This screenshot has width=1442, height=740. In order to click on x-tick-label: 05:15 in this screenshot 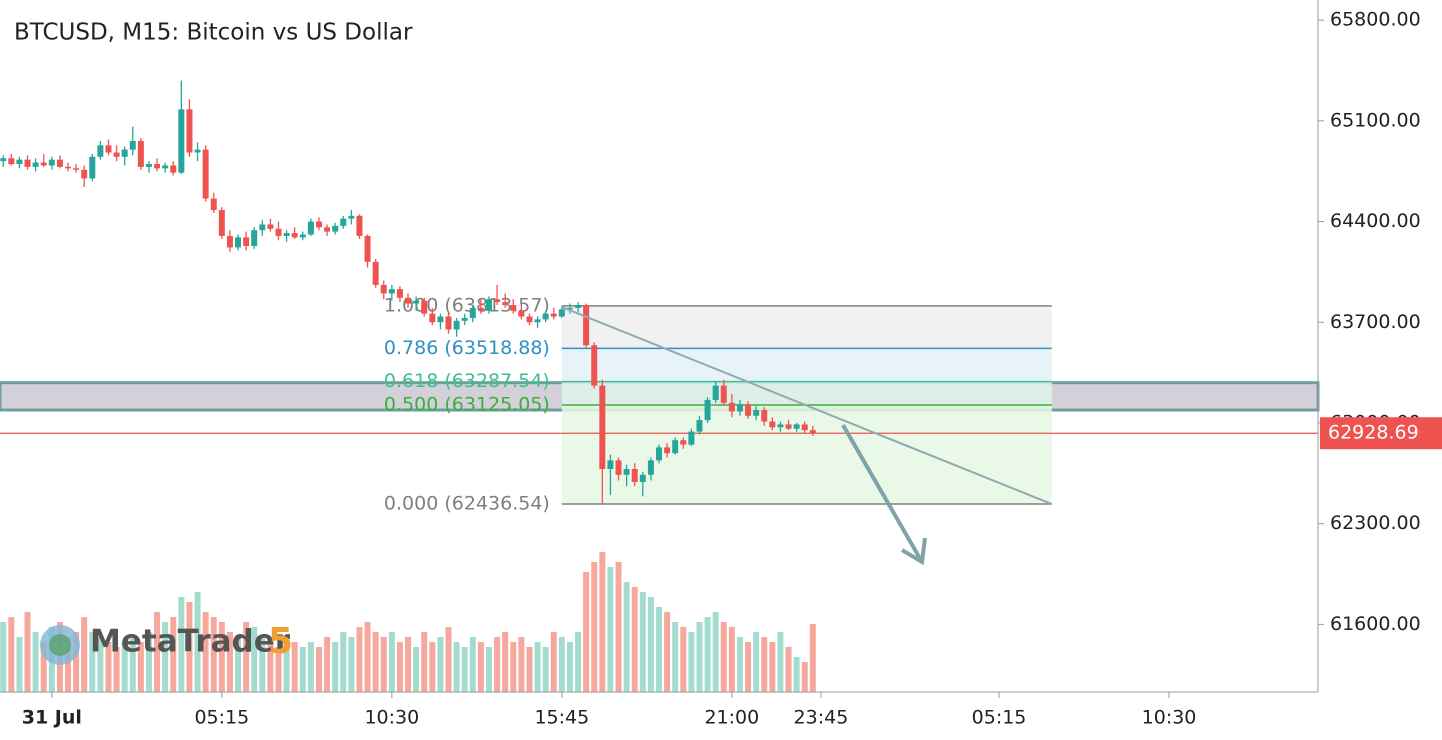, I will do `click(999, 718)`.